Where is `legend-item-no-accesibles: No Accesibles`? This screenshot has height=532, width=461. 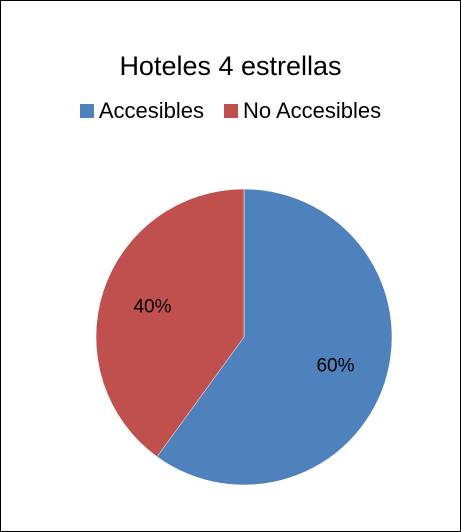 legend-item-no-accesibles: No Accesibles is located at coordinates (302, 111).